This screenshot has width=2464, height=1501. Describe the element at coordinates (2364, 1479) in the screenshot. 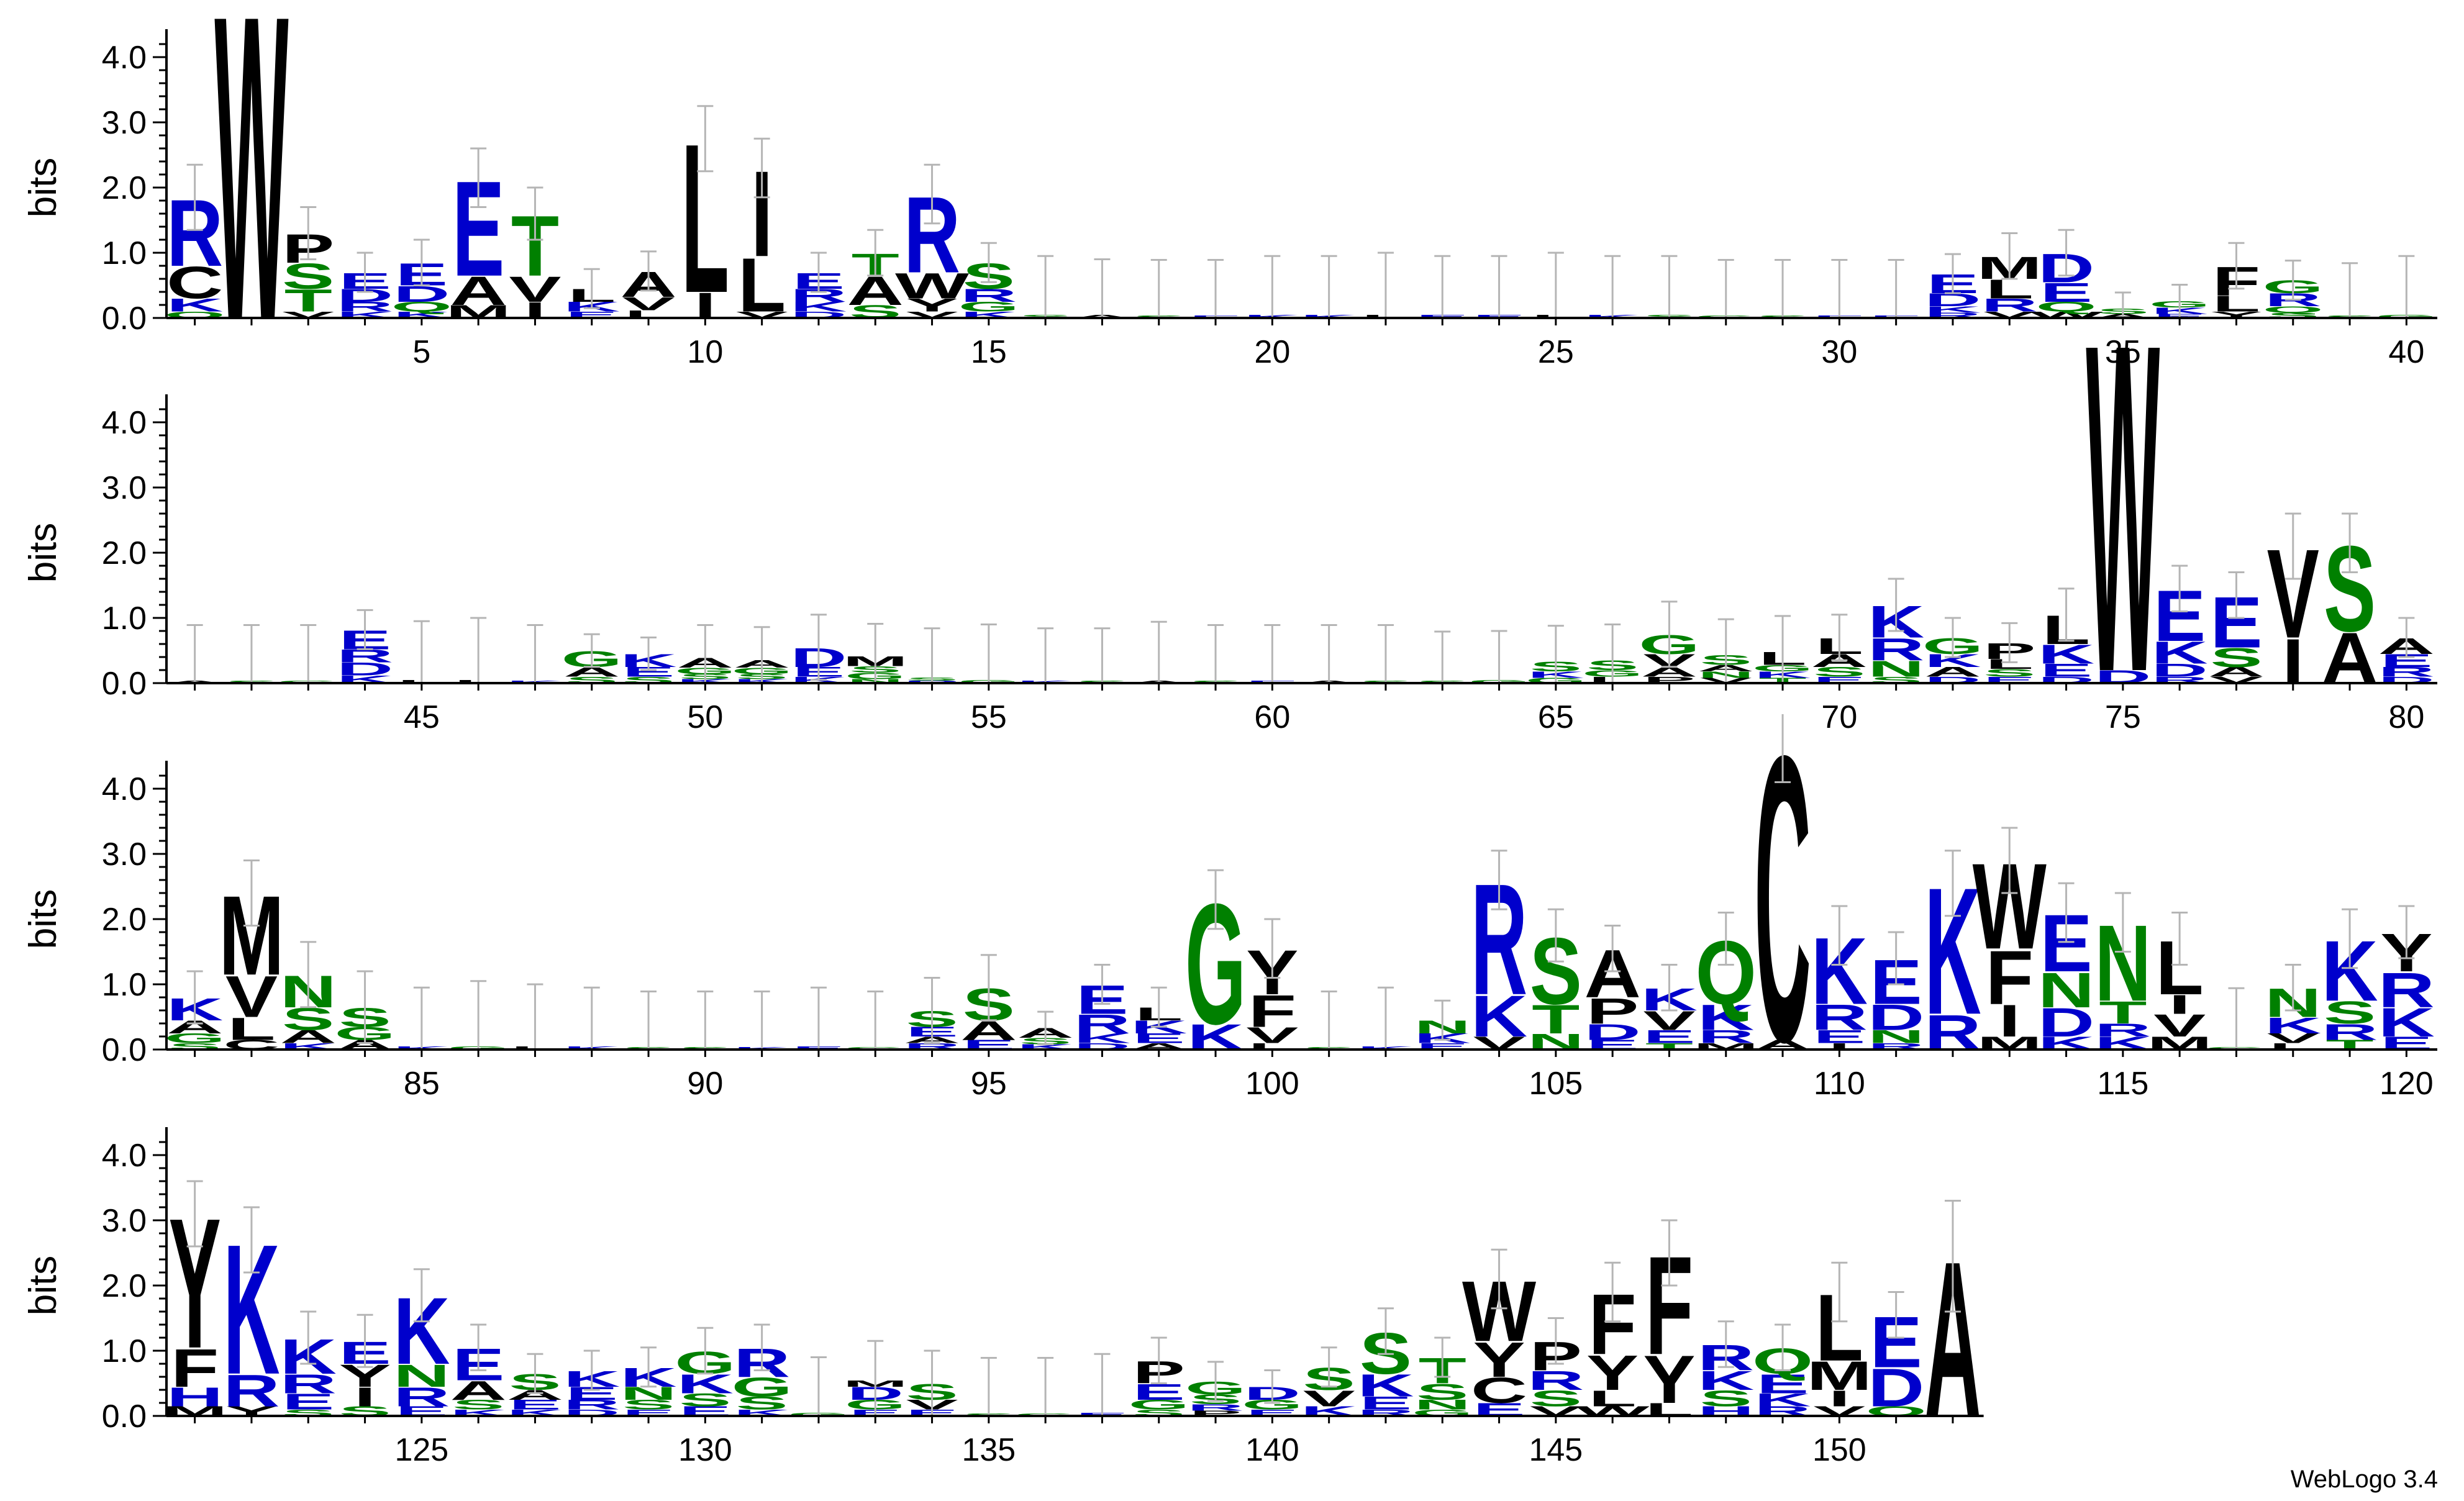

I see `weblogo-credit: WebLogo 3.4` at that location.